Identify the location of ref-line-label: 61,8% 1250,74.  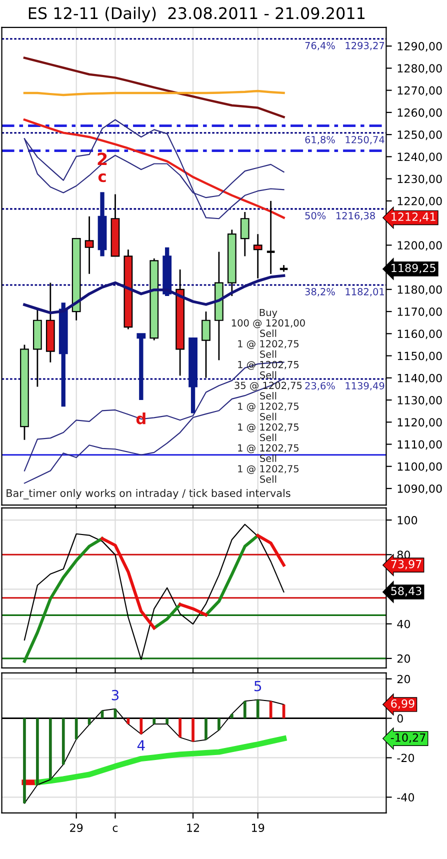
(344, 140).